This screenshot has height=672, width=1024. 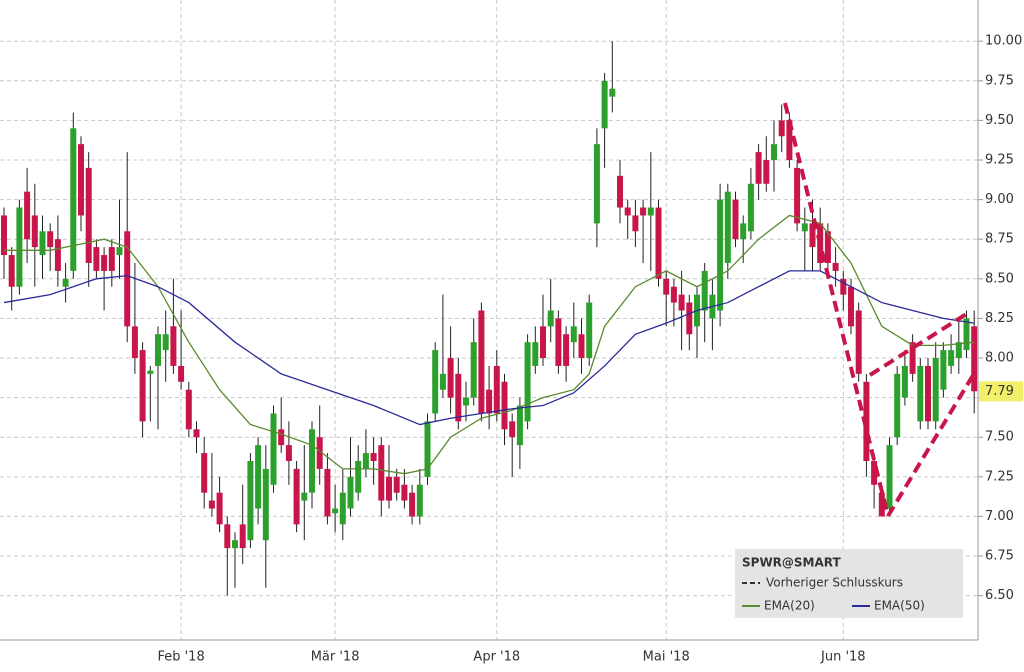 I want to click on pattern-line, so click(x=836, y=309).